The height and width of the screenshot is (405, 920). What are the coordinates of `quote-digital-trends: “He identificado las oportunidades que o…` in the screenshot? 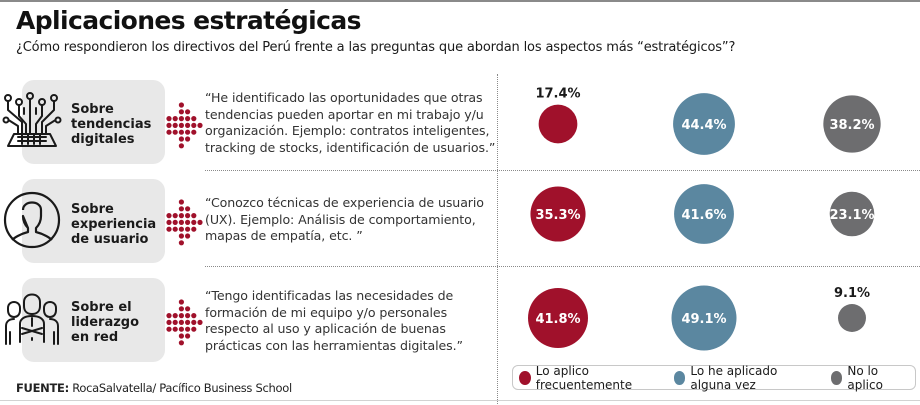 It's located at (352, 123).